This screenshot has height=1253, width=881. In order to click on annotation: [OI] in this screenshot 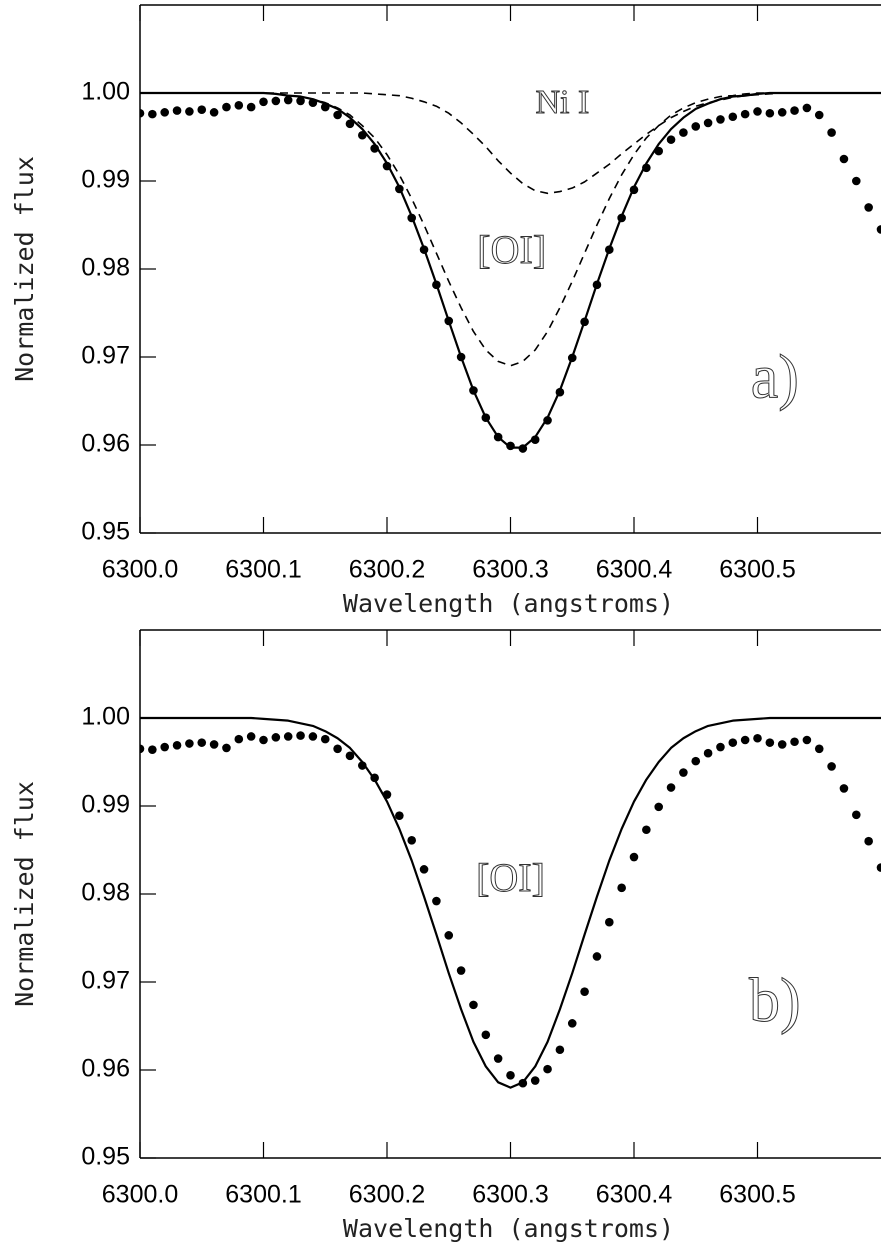, I will do `click(511, 249)`.